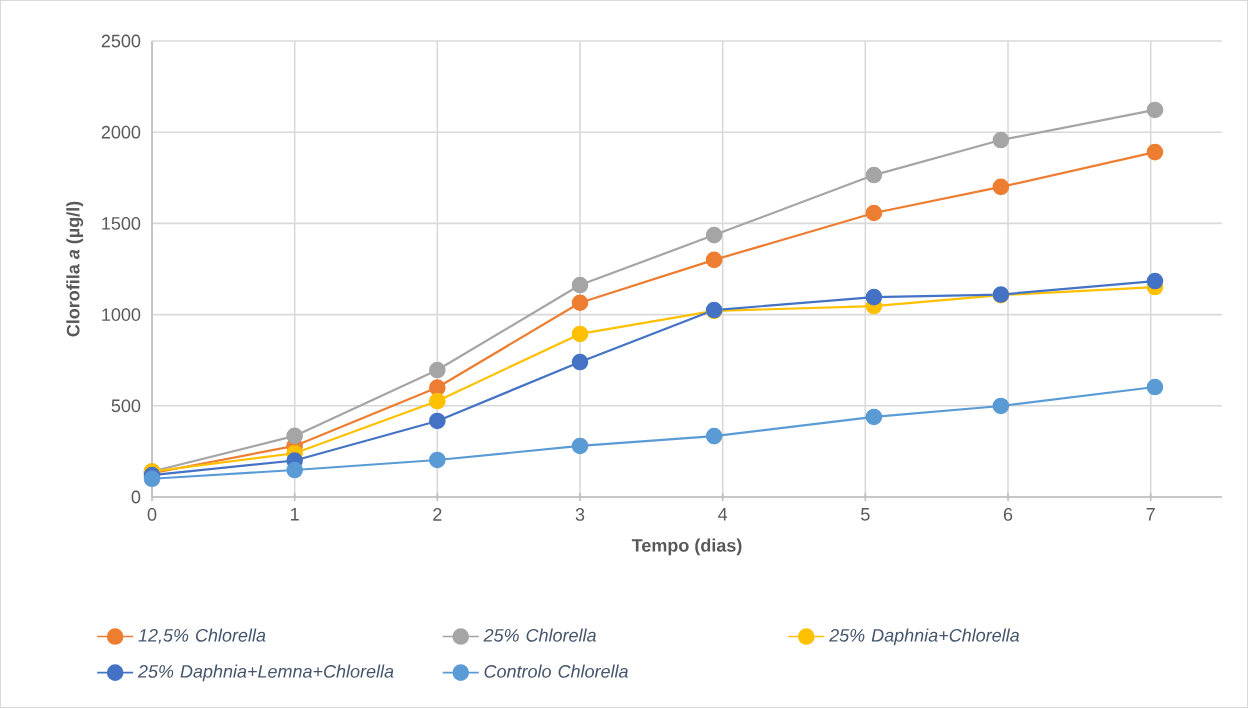 The width and height of the screenshot is (1248, 708). What do you see at coordinates (136, 497) in the screenshot?
I see `y-tick-label: 0` at bounding box center [136, 497].